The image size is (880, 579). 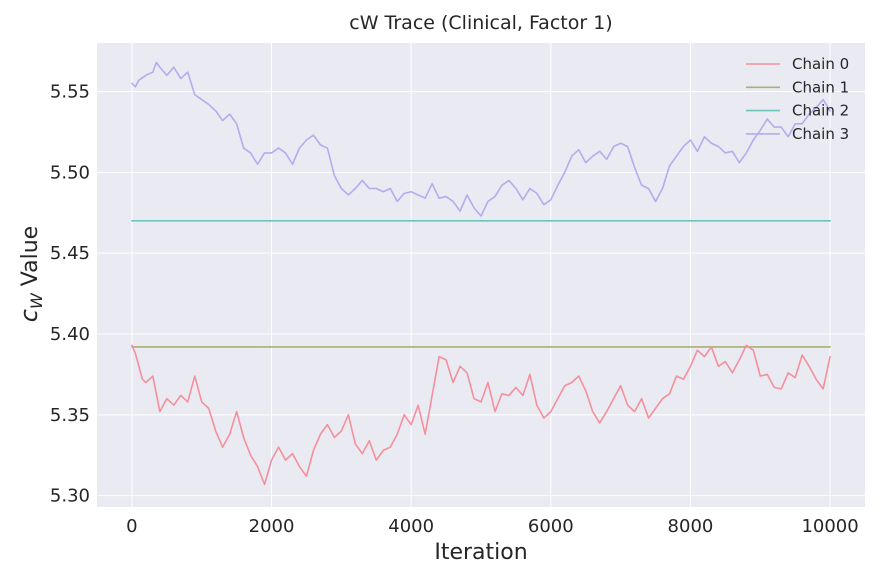 What do you see at coordinates (820, 111) in the screenshot?
I see `legend-label: Chain 2` at bounding box center [820, 111].